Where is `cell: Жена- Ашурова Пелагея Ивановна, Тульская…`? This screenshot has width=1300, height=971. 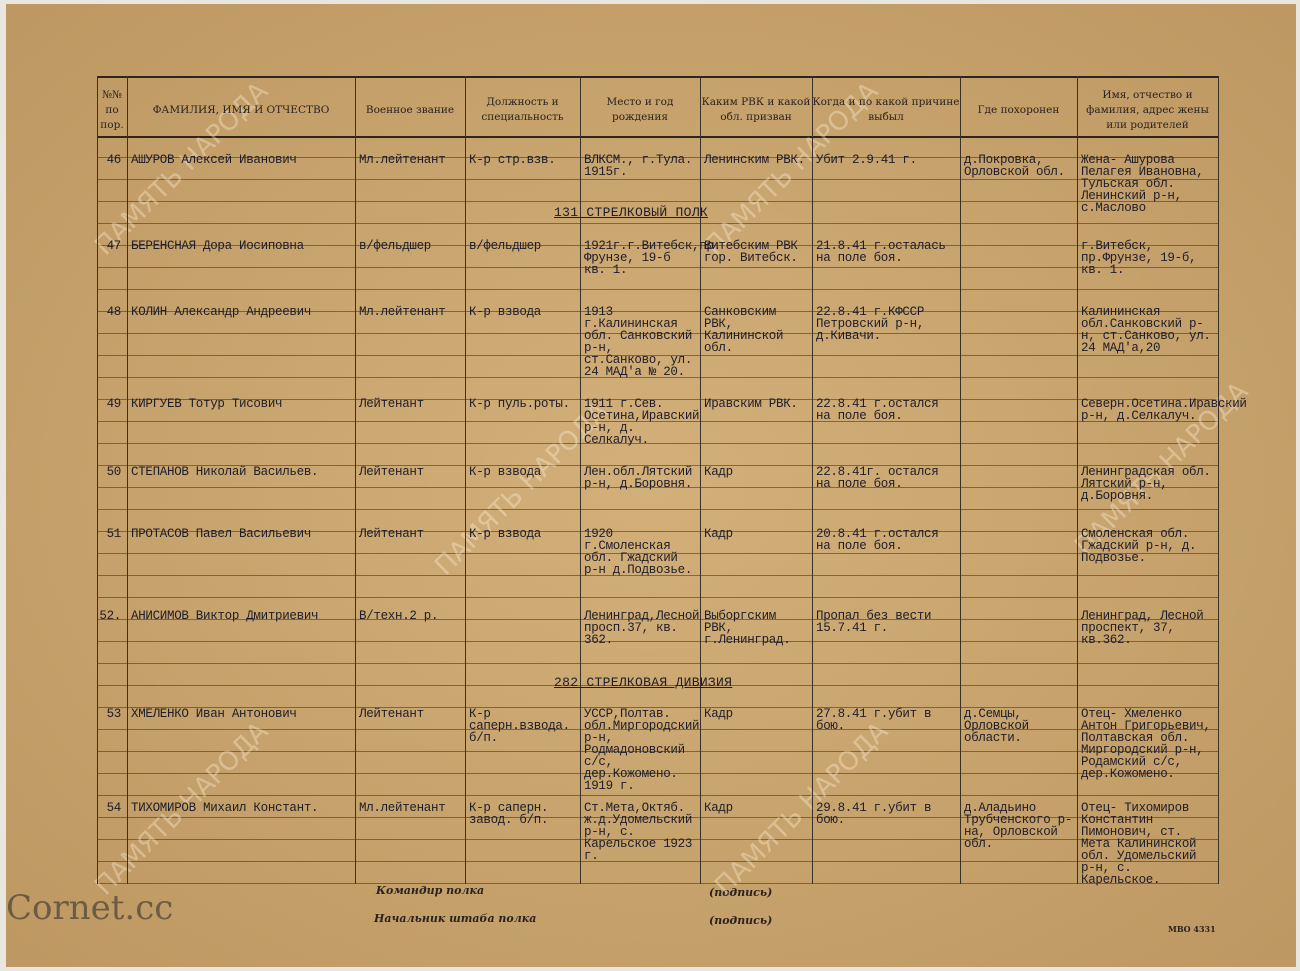 cell: Жена- Ашурова Пелагея Ивановна, Тульская… is located at coordinates (1142, 184).